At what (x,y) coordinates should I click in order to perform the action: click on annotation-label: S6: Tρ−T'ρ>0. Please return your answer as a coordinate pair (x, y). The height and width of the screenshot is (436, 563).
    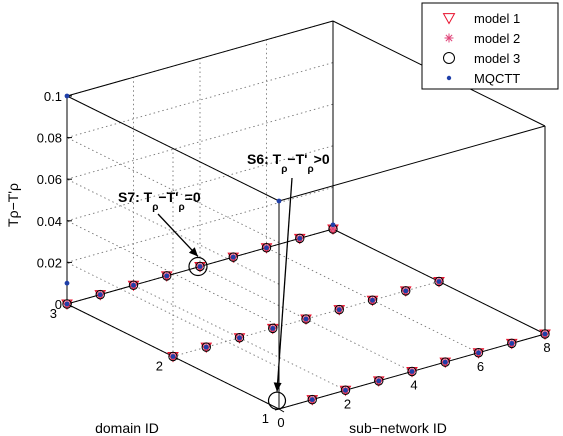
    Looking at the image, I should click on (288, 163).